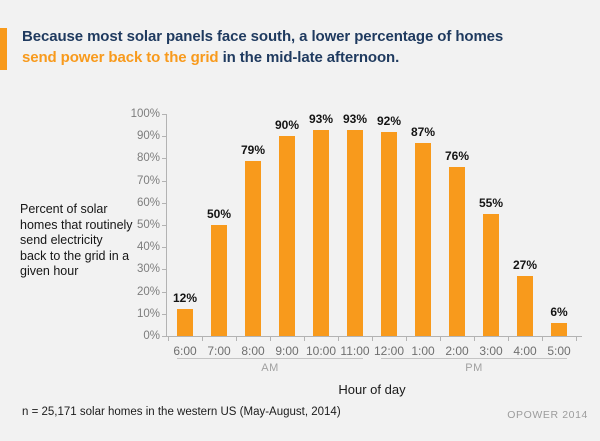 The image size is (600, 441). I want to click on y-tick-label: 80%, so click(148, 158).